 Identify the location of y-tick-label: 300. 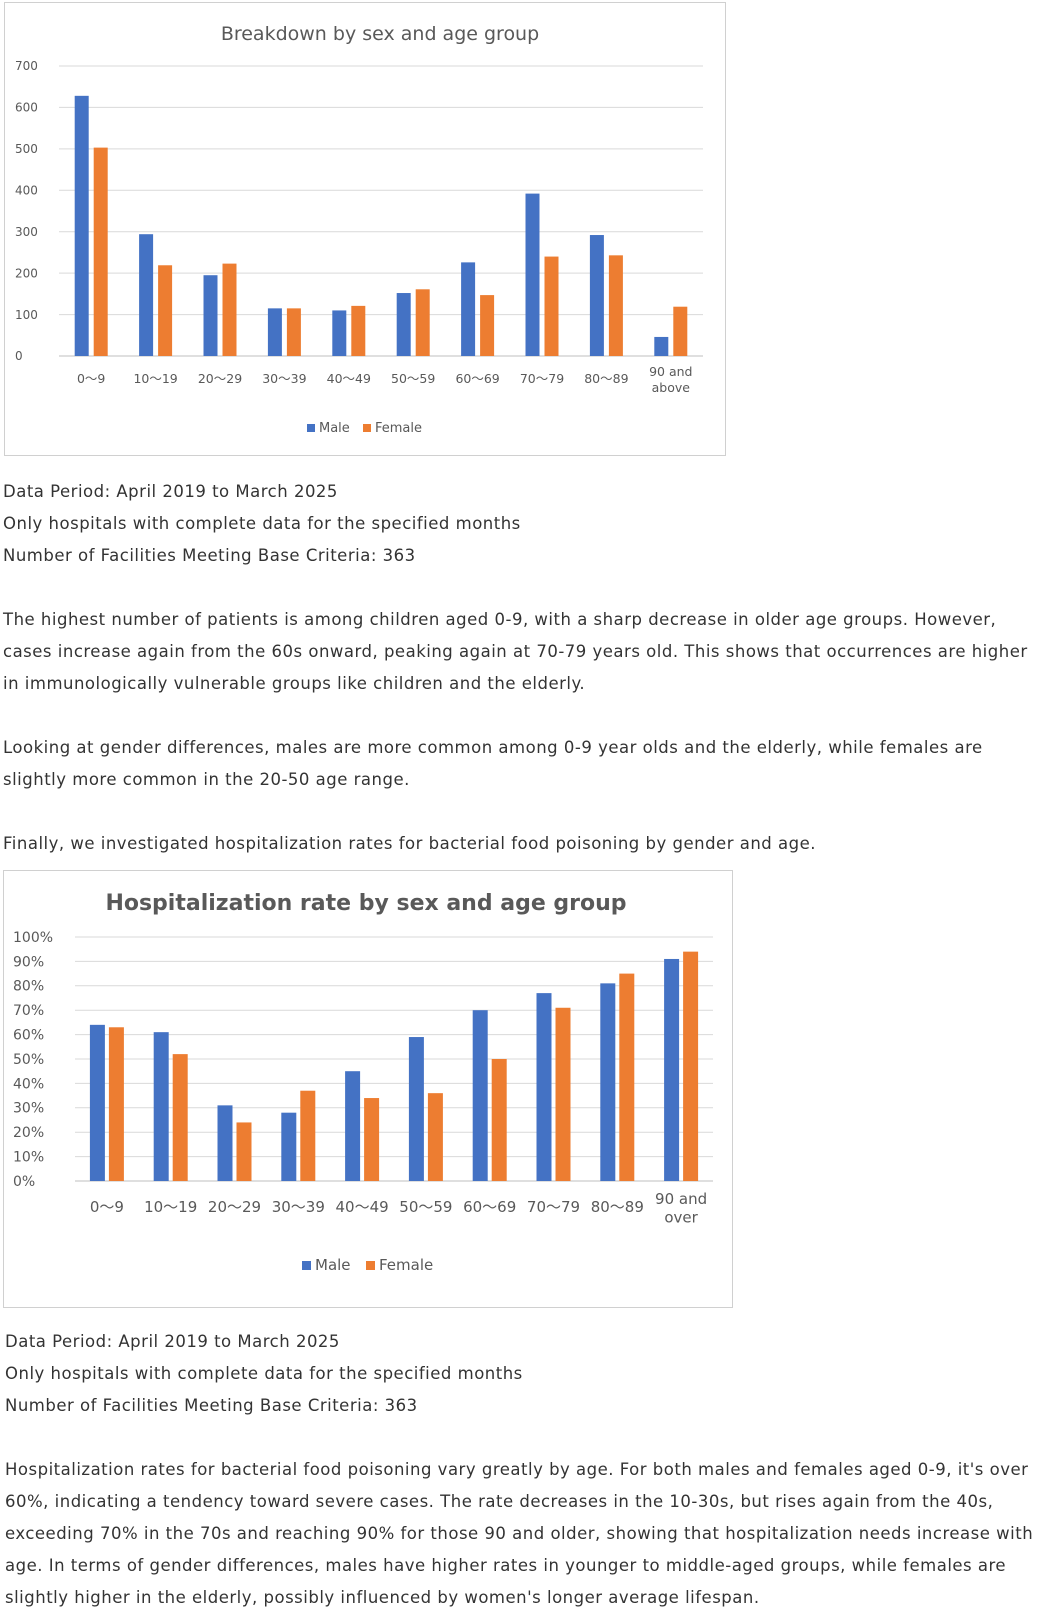
(26, 232).